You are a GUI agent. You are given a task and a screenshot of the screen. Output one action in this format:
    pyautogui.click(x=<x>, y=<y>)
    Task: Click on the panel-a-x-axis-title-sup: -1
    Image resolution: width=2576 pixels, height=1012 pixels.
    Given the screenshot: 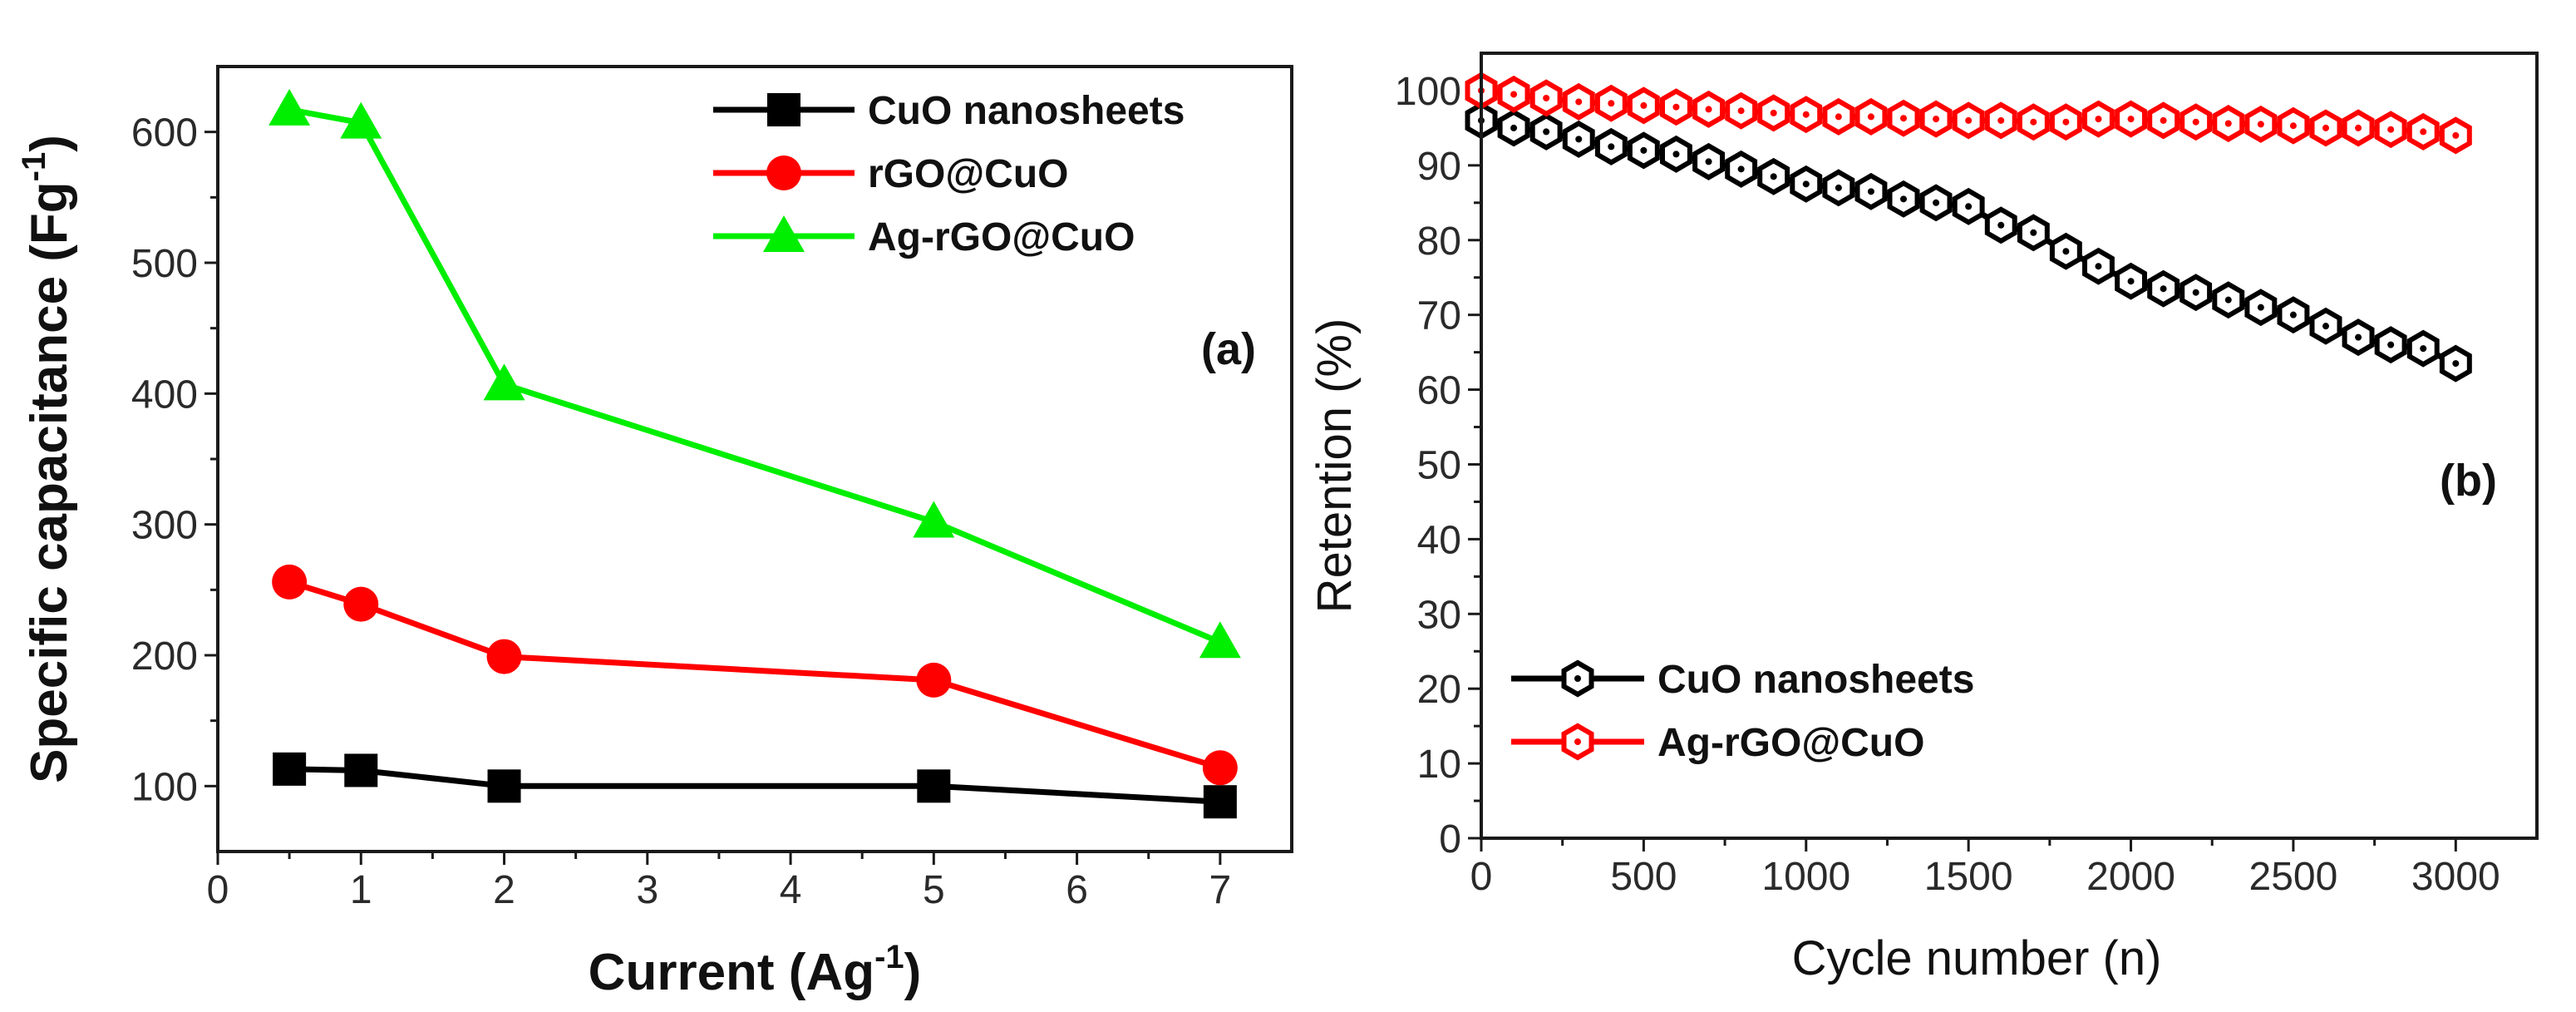 What is the action you would take?
    pyautogui.click(x=889, y=957)
    